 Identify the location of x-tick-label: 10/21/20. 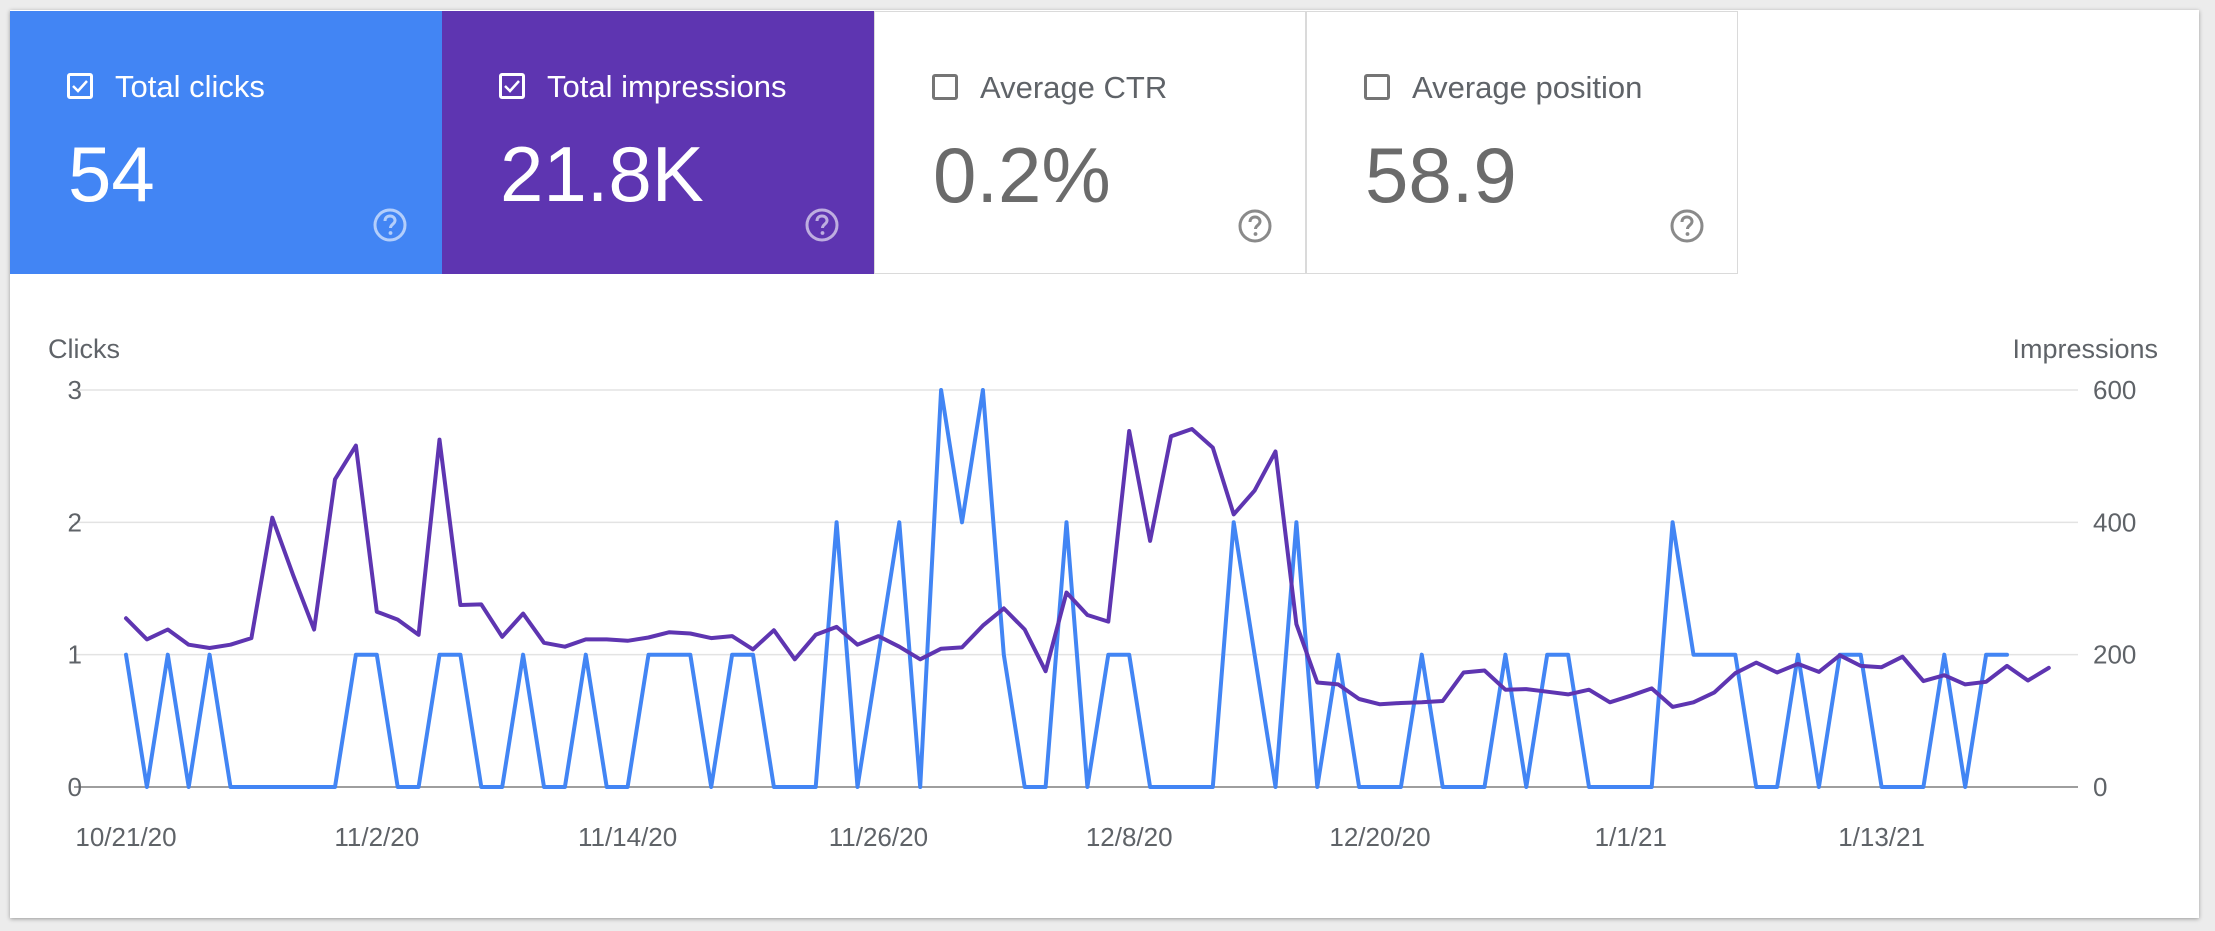
(125, 837).